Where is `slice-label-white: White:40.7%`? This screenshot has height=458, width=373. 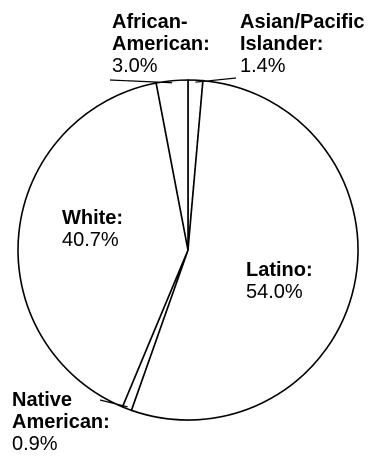
slice-label-white: White:40.7% is located at coordinates (92, 229).